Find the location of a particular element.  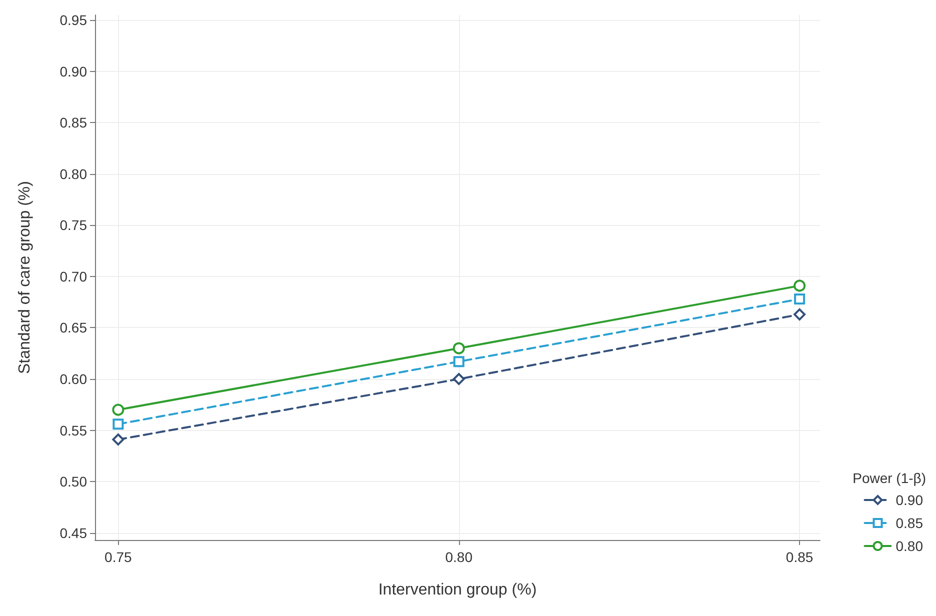

y-tick-label: 0.80 is located at coordinates (74, 174).